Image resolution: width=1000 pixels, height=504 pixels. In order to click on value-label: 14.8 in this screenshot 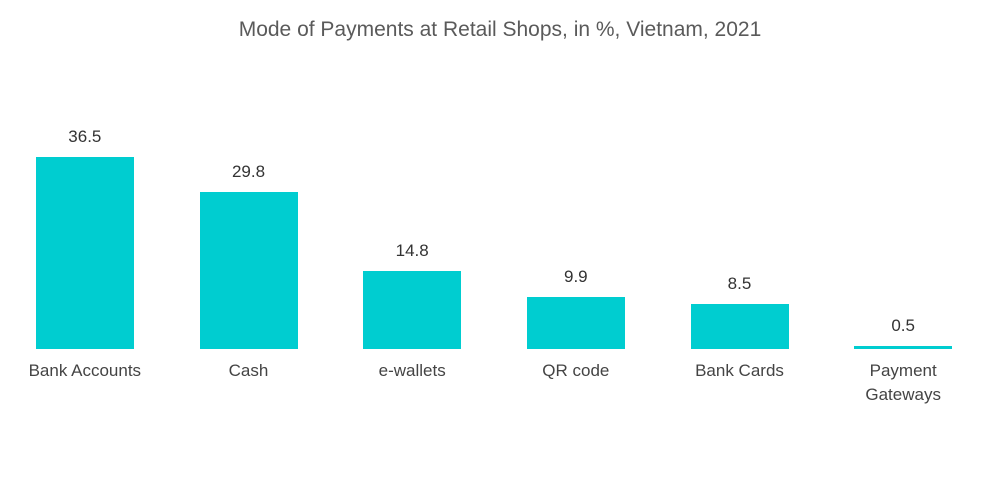, I will do `click(412, 251)`.